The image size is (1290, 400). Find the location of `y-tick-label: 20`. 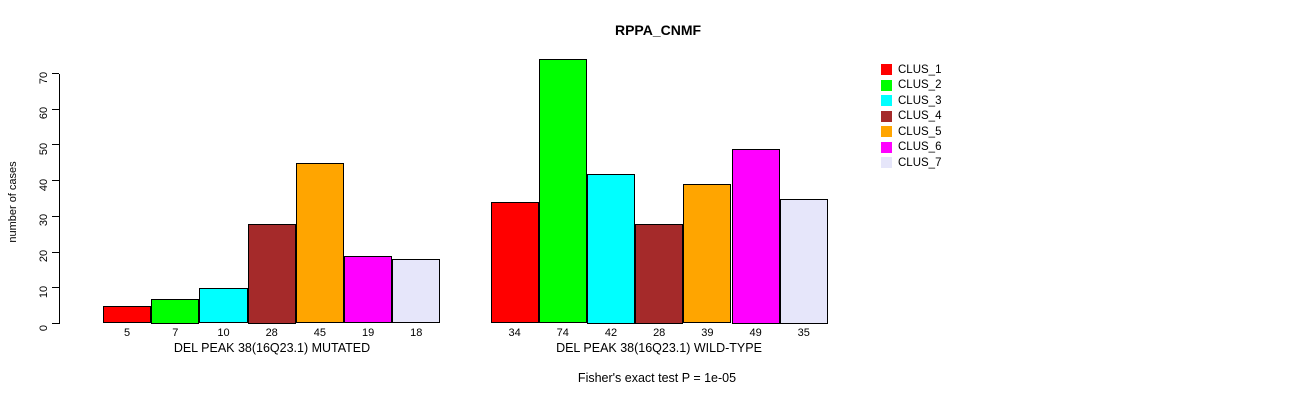

y-tick-label: 20 is located at coordinates (44, 256).